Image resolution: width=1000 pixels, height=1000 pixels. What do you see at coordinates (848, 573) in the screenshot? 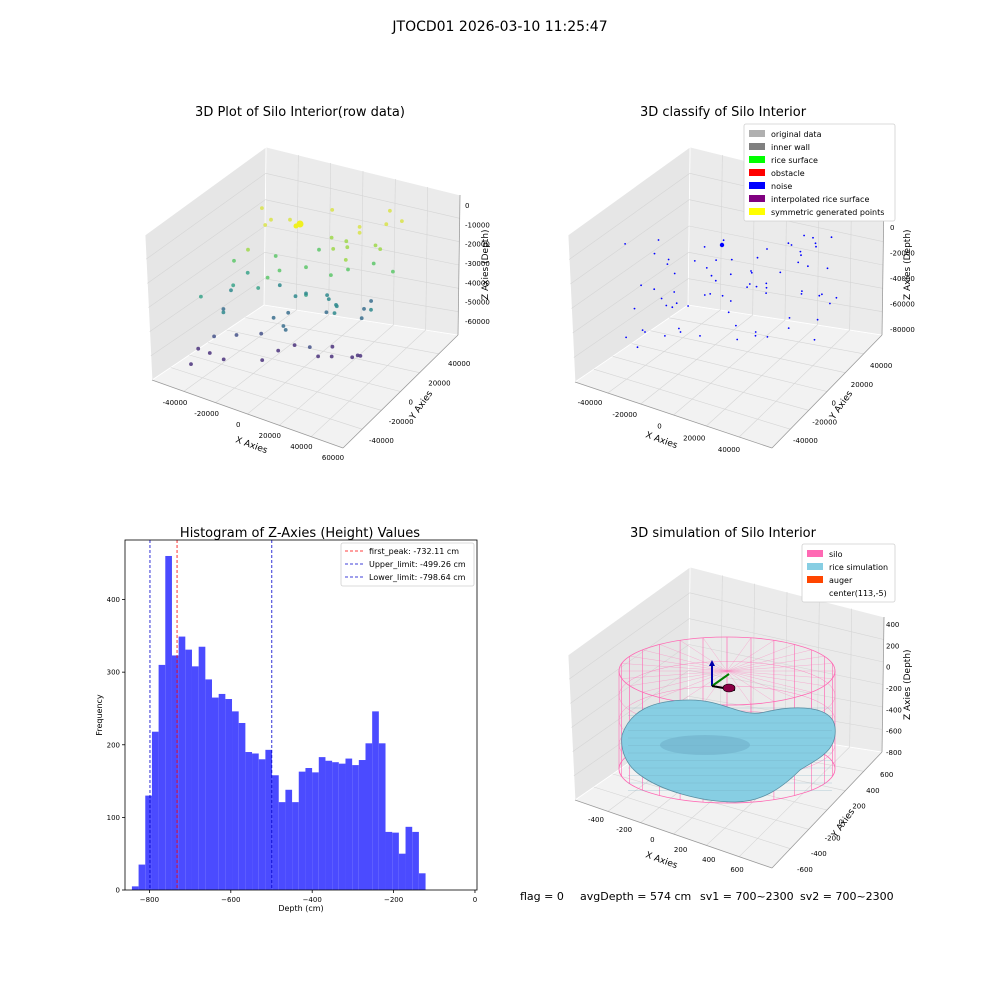
I see `simulation-legend: silo rice simulation auger center(113,-5)` at bounding box center [848, 573].